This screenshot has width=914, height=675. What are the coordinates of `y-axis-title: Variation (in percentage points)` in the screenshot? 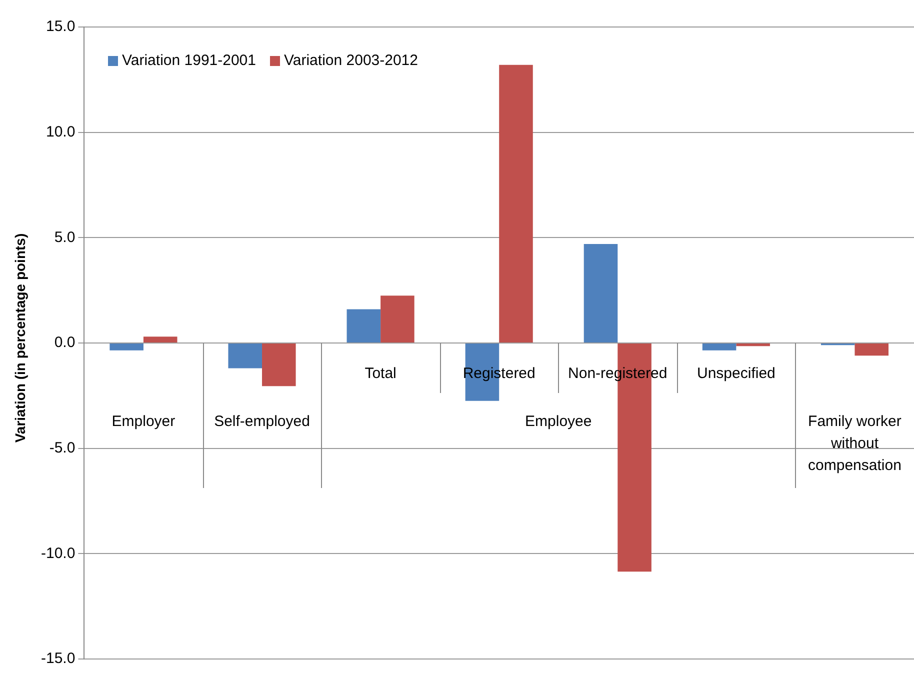 It's located at (20, 338).